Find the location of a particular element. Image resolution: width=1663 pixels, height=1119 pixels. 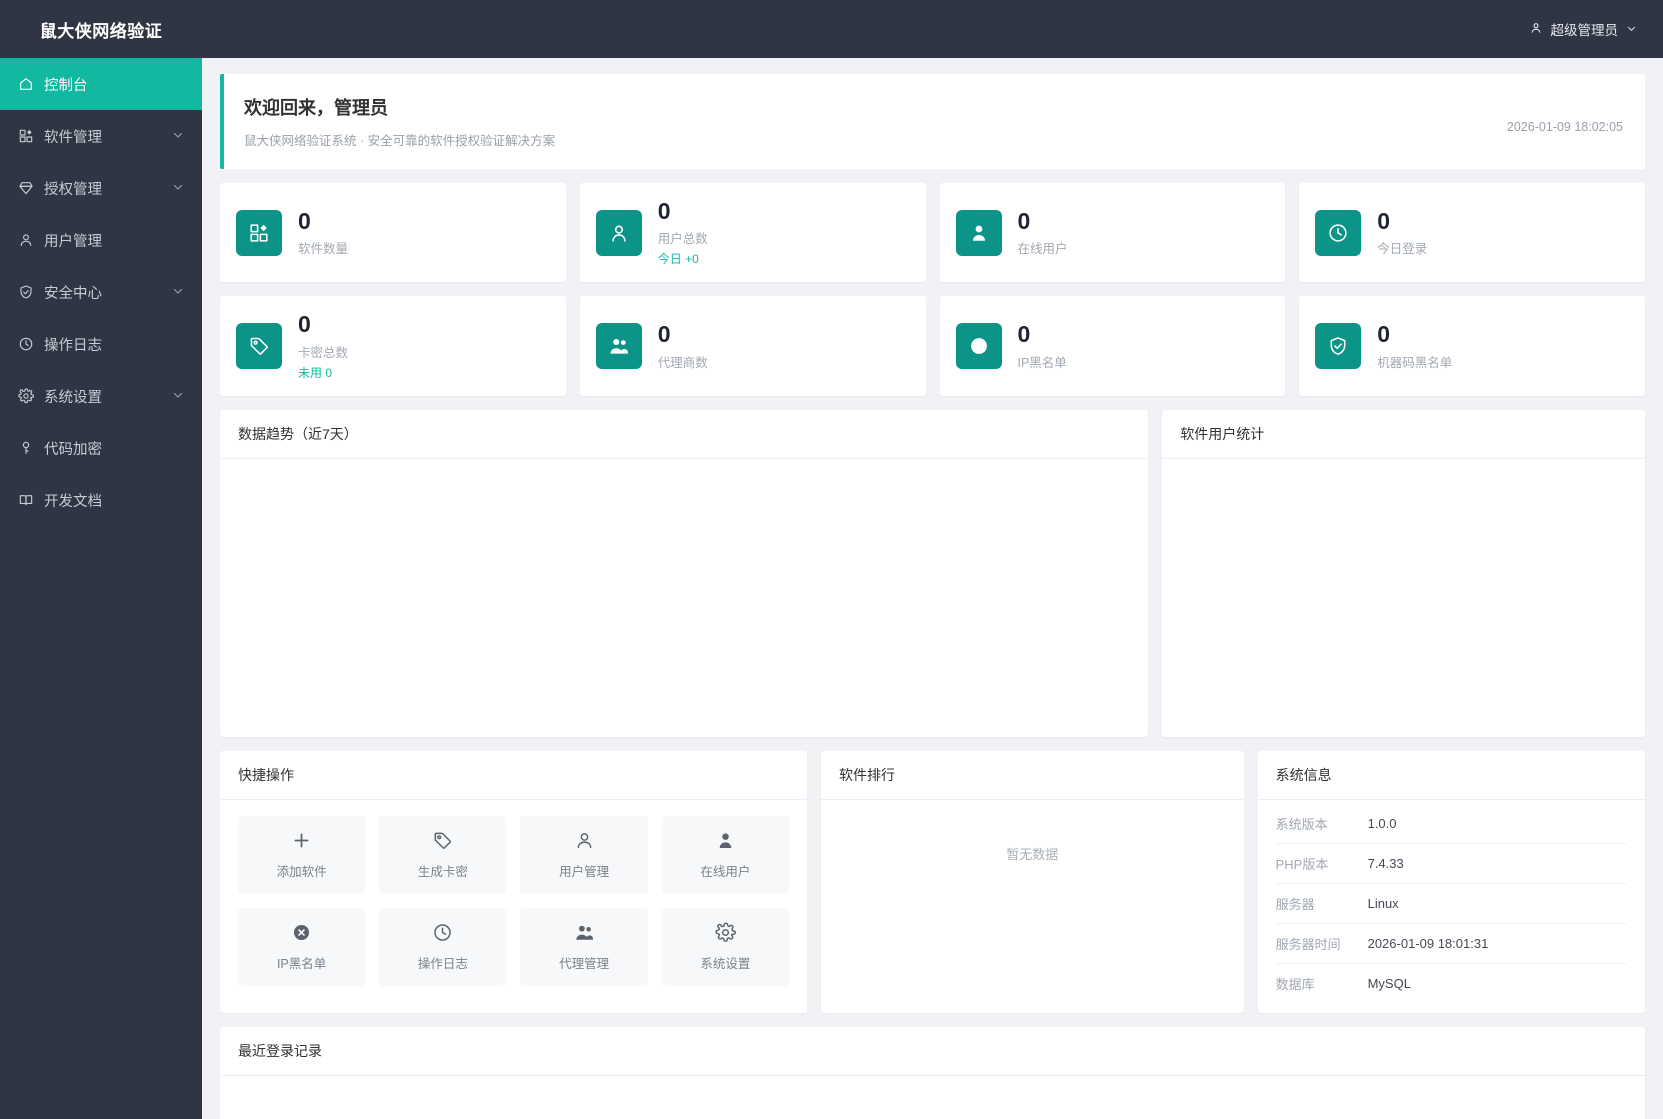

topbar: 超级管理员 is located at coordinates (932, 29).